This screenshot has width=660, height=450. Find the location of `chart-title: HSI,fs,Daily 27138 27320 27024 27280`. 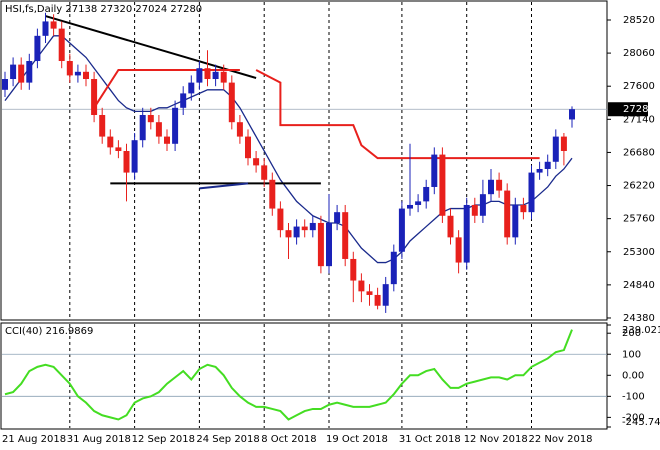

chart-title: HSI,fs,Daily 27138 27320 27024 27280 is located at coordinates (103, 9).